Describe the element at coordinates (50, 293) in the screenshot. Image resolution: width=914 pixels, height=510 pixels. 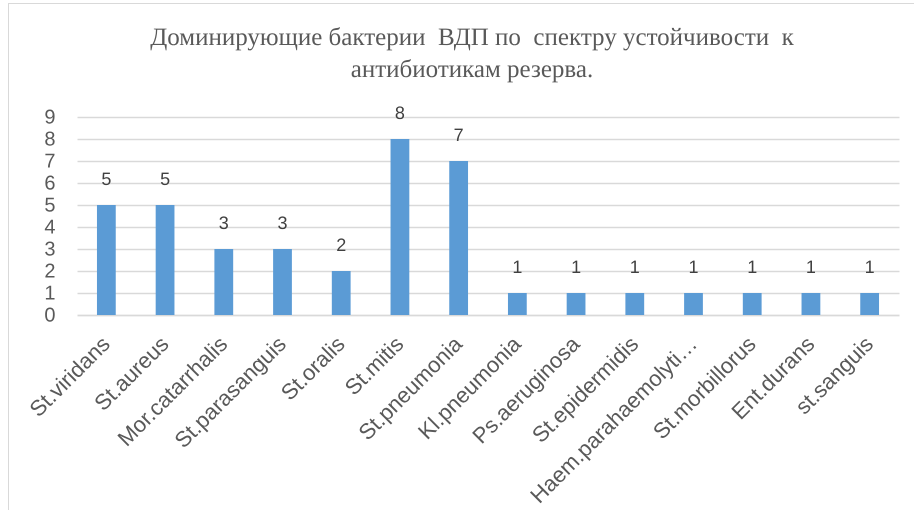
I see `y-tick-label: 1` at that location.